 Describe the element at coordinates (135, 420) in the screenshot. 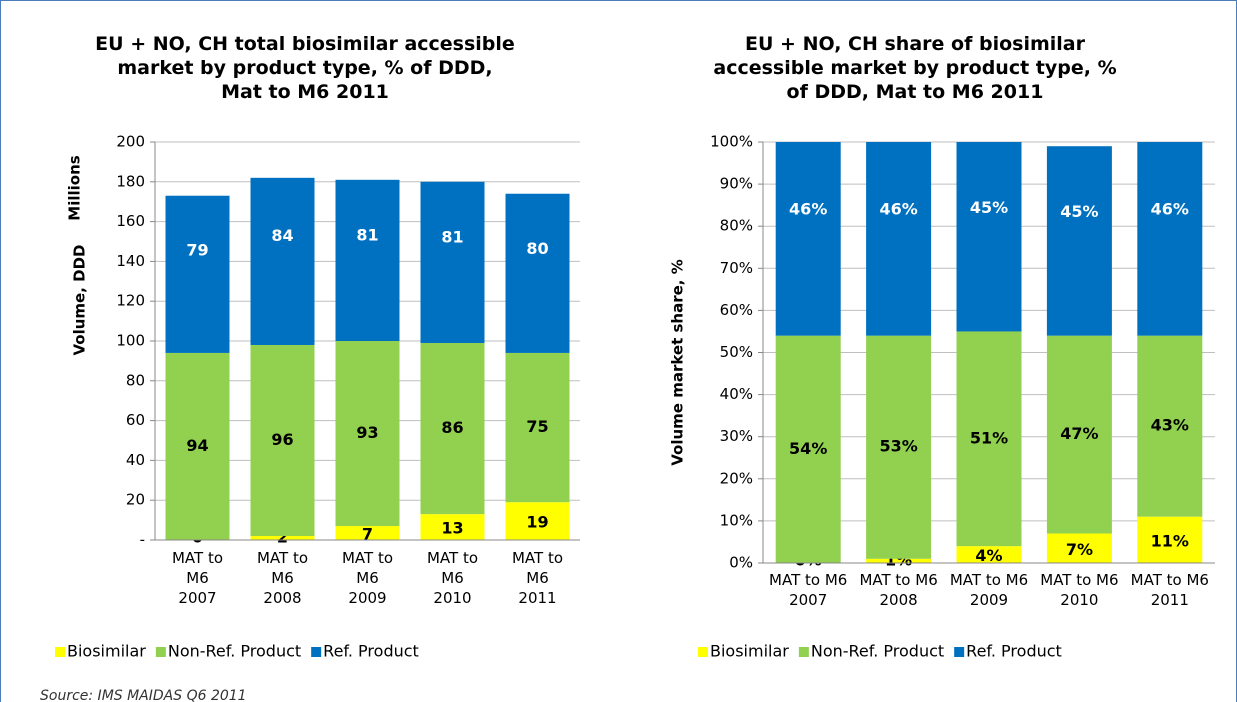

I see `y-tick-label: 60` at that location.